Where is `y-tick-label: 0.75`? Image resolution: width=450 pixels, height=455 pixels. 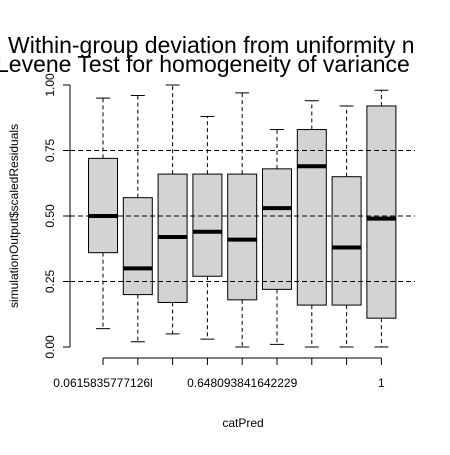
y-tick-label: 0.75 is located at coordinates (50, 150).